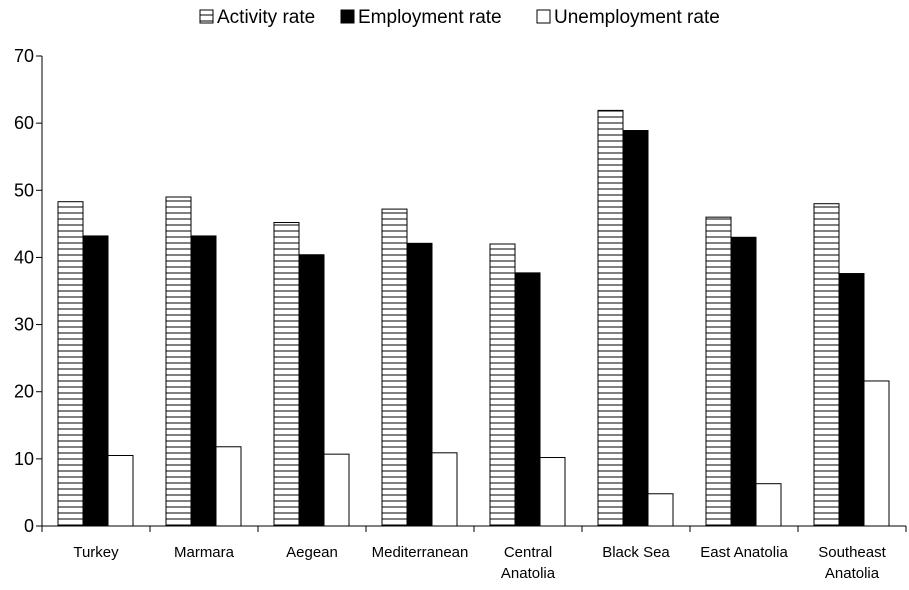 This screenshot has width=909, height=590. I want to click on legend-label: Activity rate, so click(266, 17).